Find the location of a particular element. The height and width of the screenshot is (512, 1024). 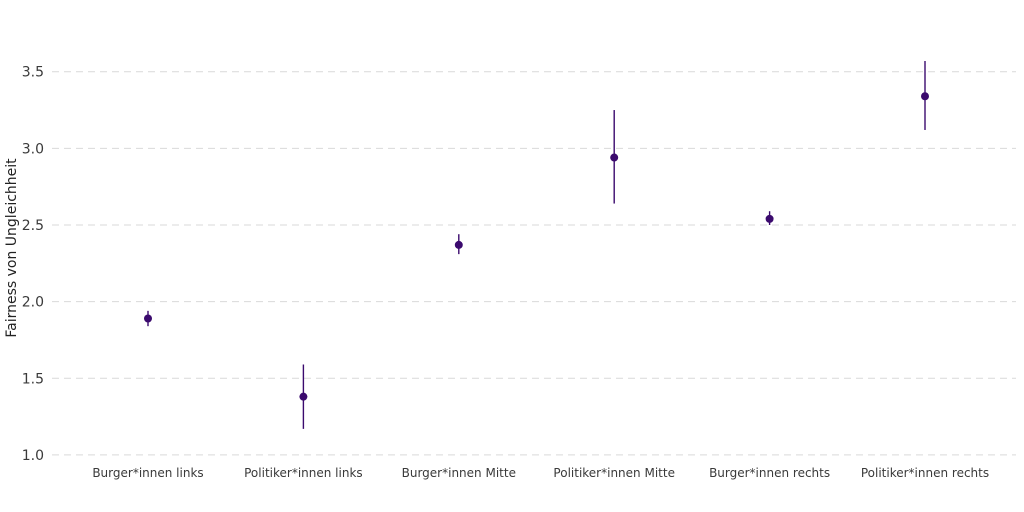

x-tick-label: Politiker*innen Mitte is located at coordinates (614, 473).